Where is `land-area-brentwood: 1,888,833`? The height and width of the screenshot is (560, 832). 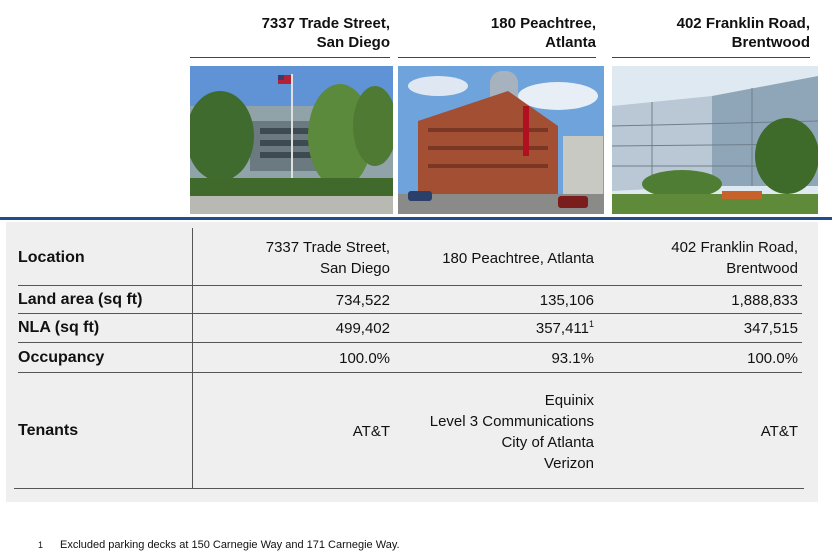
land-area-brentwood: 1,888,833 is located at coordinates (764, 300).